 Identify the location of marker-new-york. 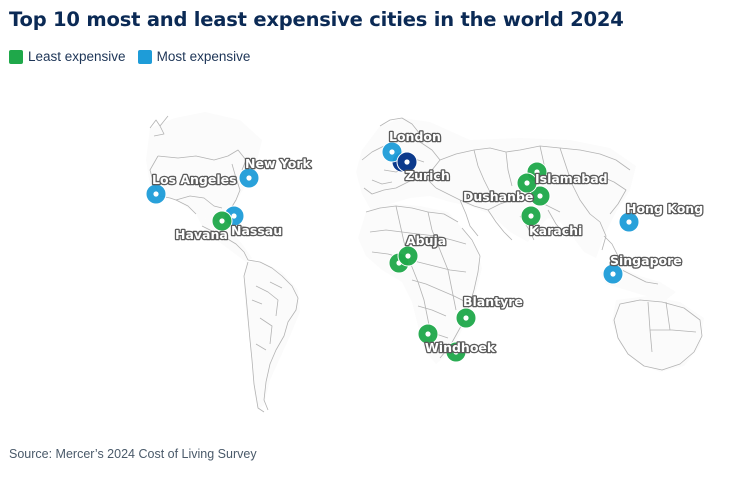
(249, 178).